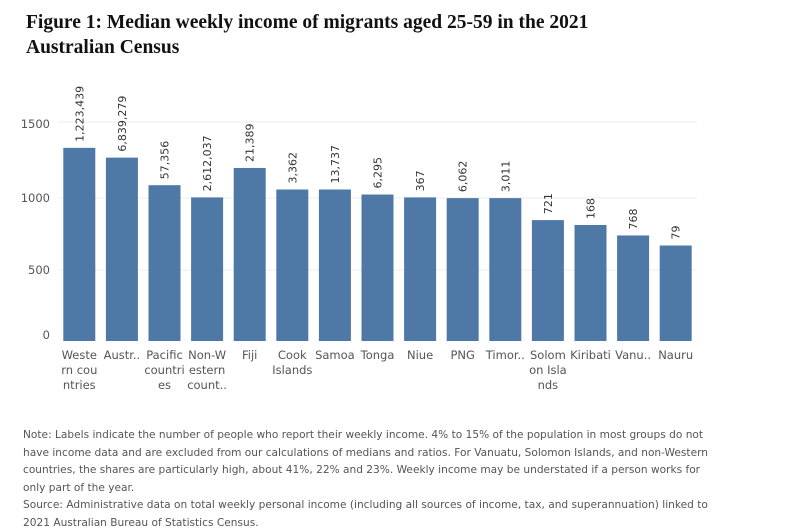 The width and height of the screenshot is (800, 532). I want to click on x-tick-label-12-0: Kiribati, so click(590, 355).